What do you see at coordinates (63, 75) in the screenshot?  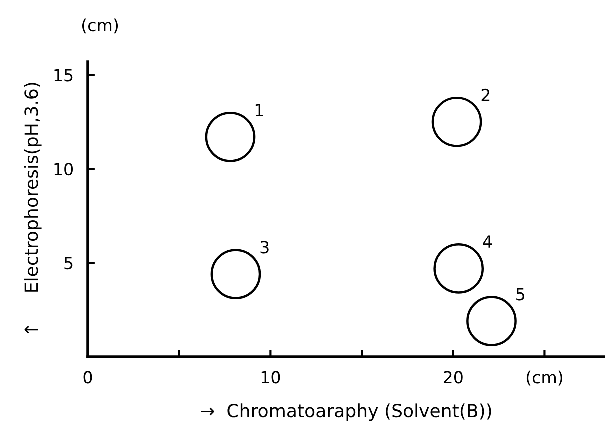 I see `y-tick-label: 15` at bounding box center [63, 75].